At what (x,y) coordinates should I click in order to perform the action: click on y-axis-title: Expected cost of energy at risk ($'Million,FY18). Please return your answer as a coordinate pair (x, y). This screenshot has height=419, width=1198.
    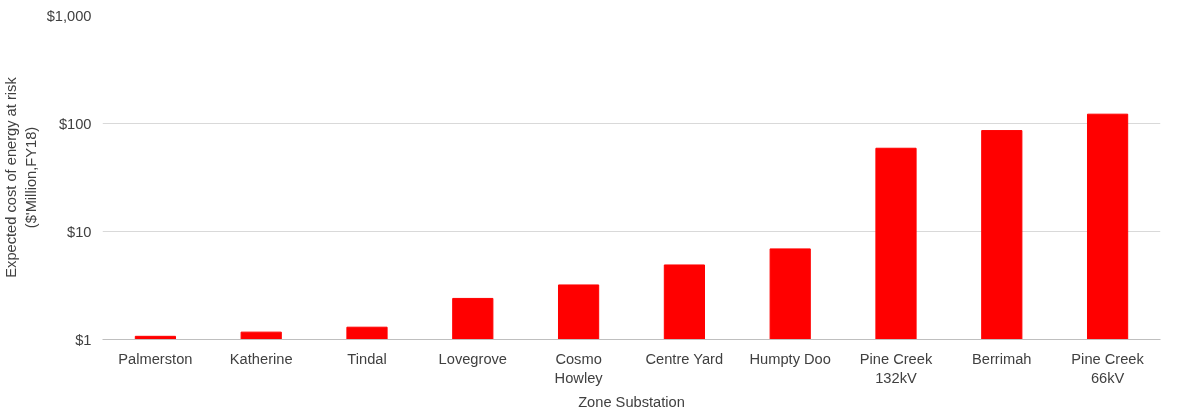
    Looking at the image, I should click on (21, 177).